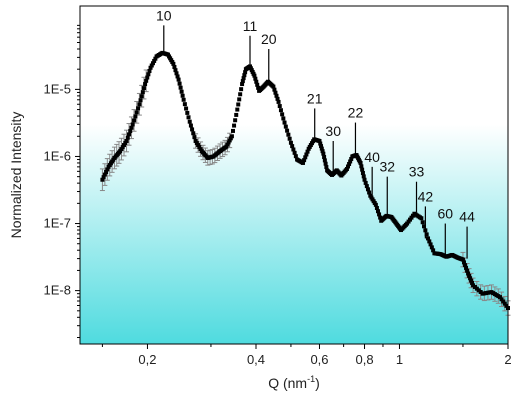 This screenshot has width=518, height=400. Describe the element at coordinates (319, 359) in the screenshot. I see `x-tick-label: 0,6` at that location.